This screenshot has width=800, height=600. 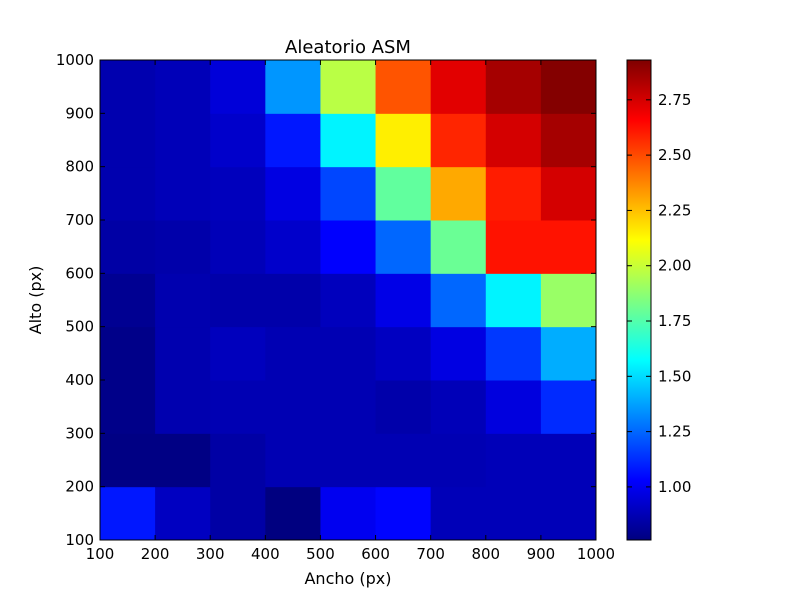 I want to click on x-tick-label: 400, so click(x=265, y=554).